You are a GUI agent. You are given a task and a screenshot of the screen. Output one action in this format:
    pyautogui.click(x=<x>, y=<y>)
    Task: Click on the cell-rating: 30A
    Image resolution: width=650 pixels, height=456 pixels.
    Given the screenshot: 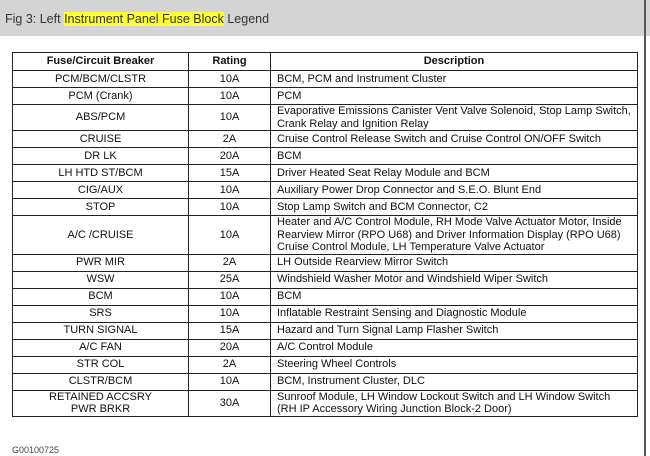 What is the action you would take?
    pyautogui.click(x=229, y=403)
    